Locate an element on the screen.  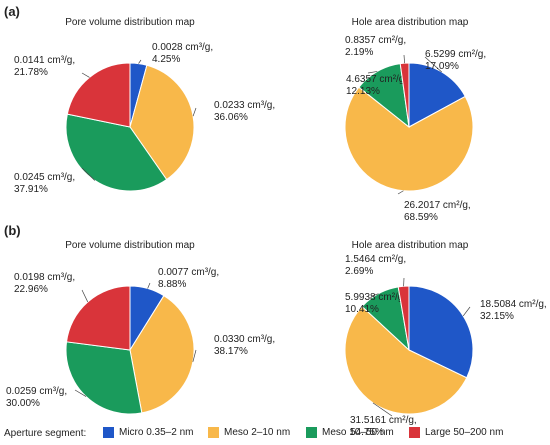
pie-slice-a-hole-micro is located at coordinates (437, 95).